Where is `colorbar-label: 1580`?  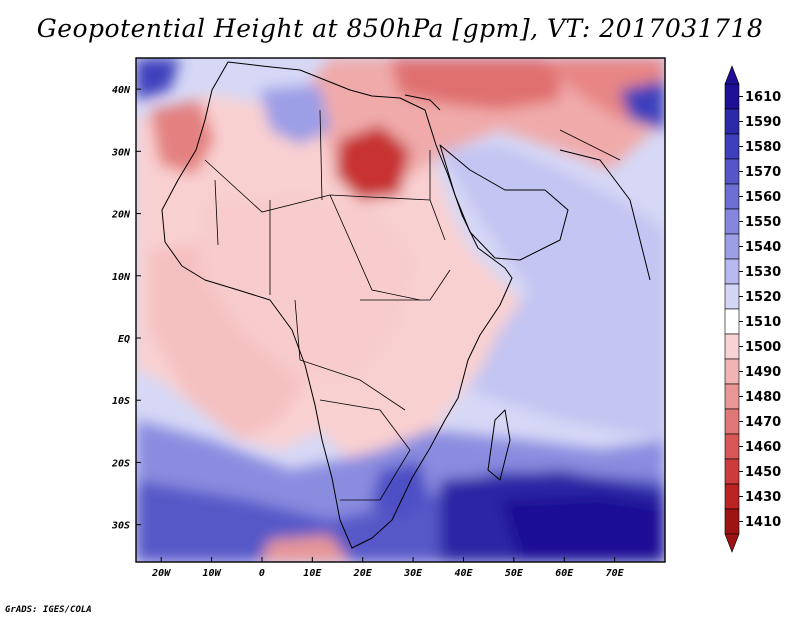
colorbar-label: 1580 is located at coordinates (763, 147).